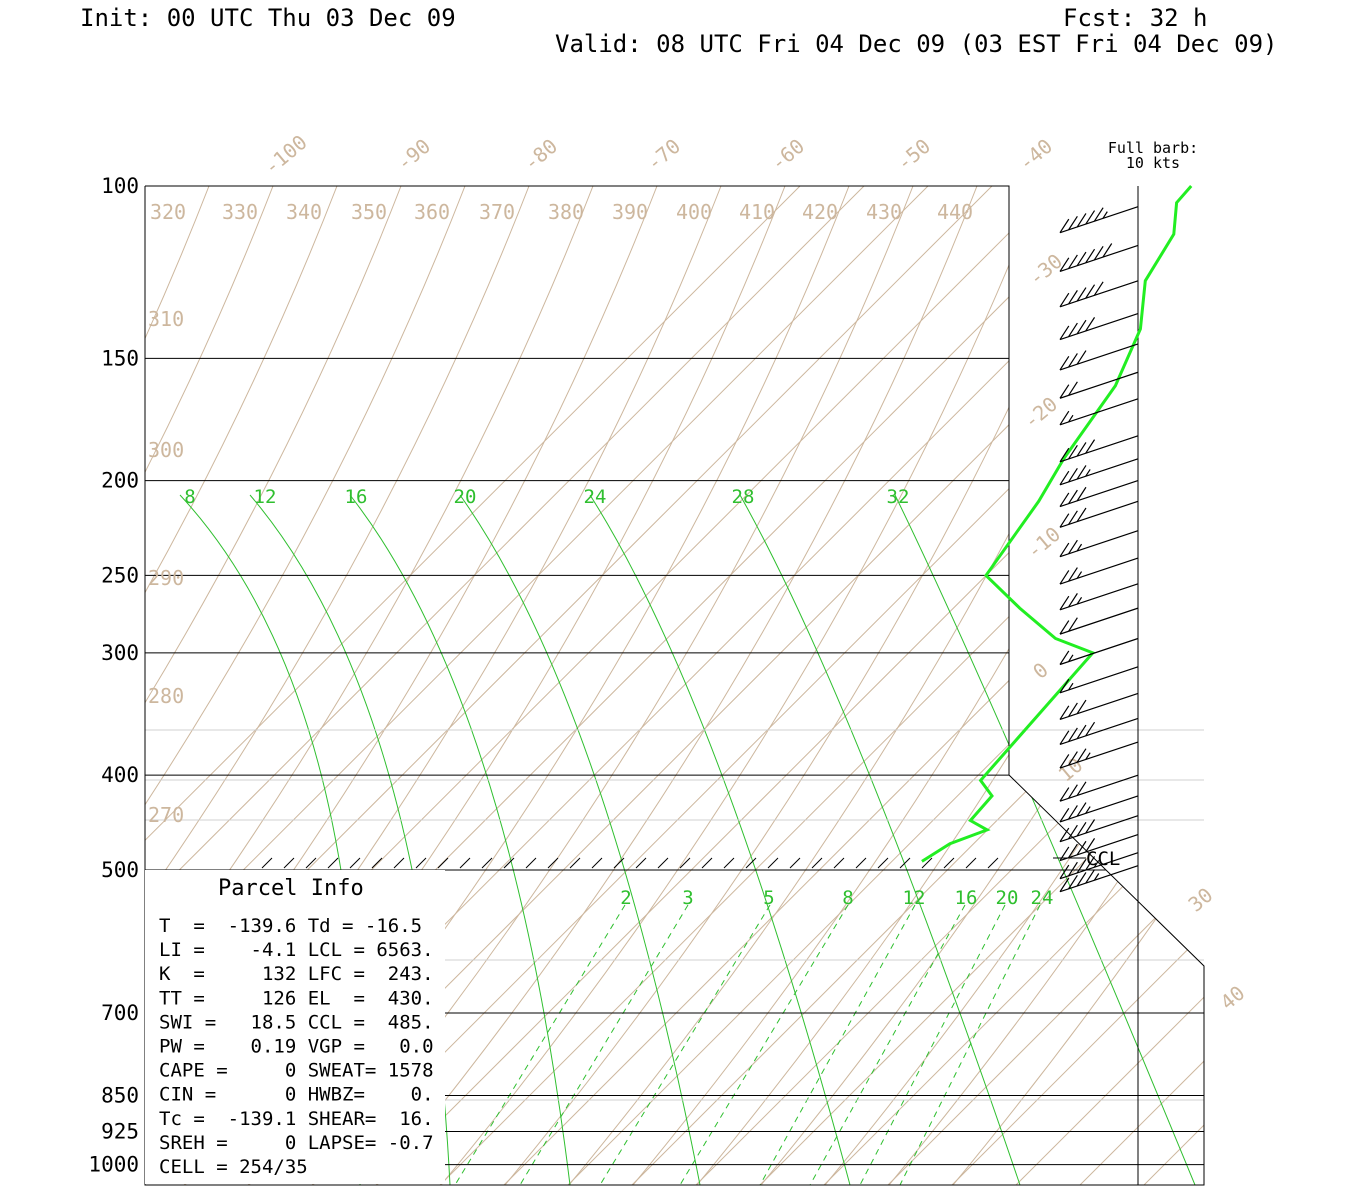 This screenshot has height=1200, width=1350. I want to click on theta-label-left: 280, so click(166, 696).